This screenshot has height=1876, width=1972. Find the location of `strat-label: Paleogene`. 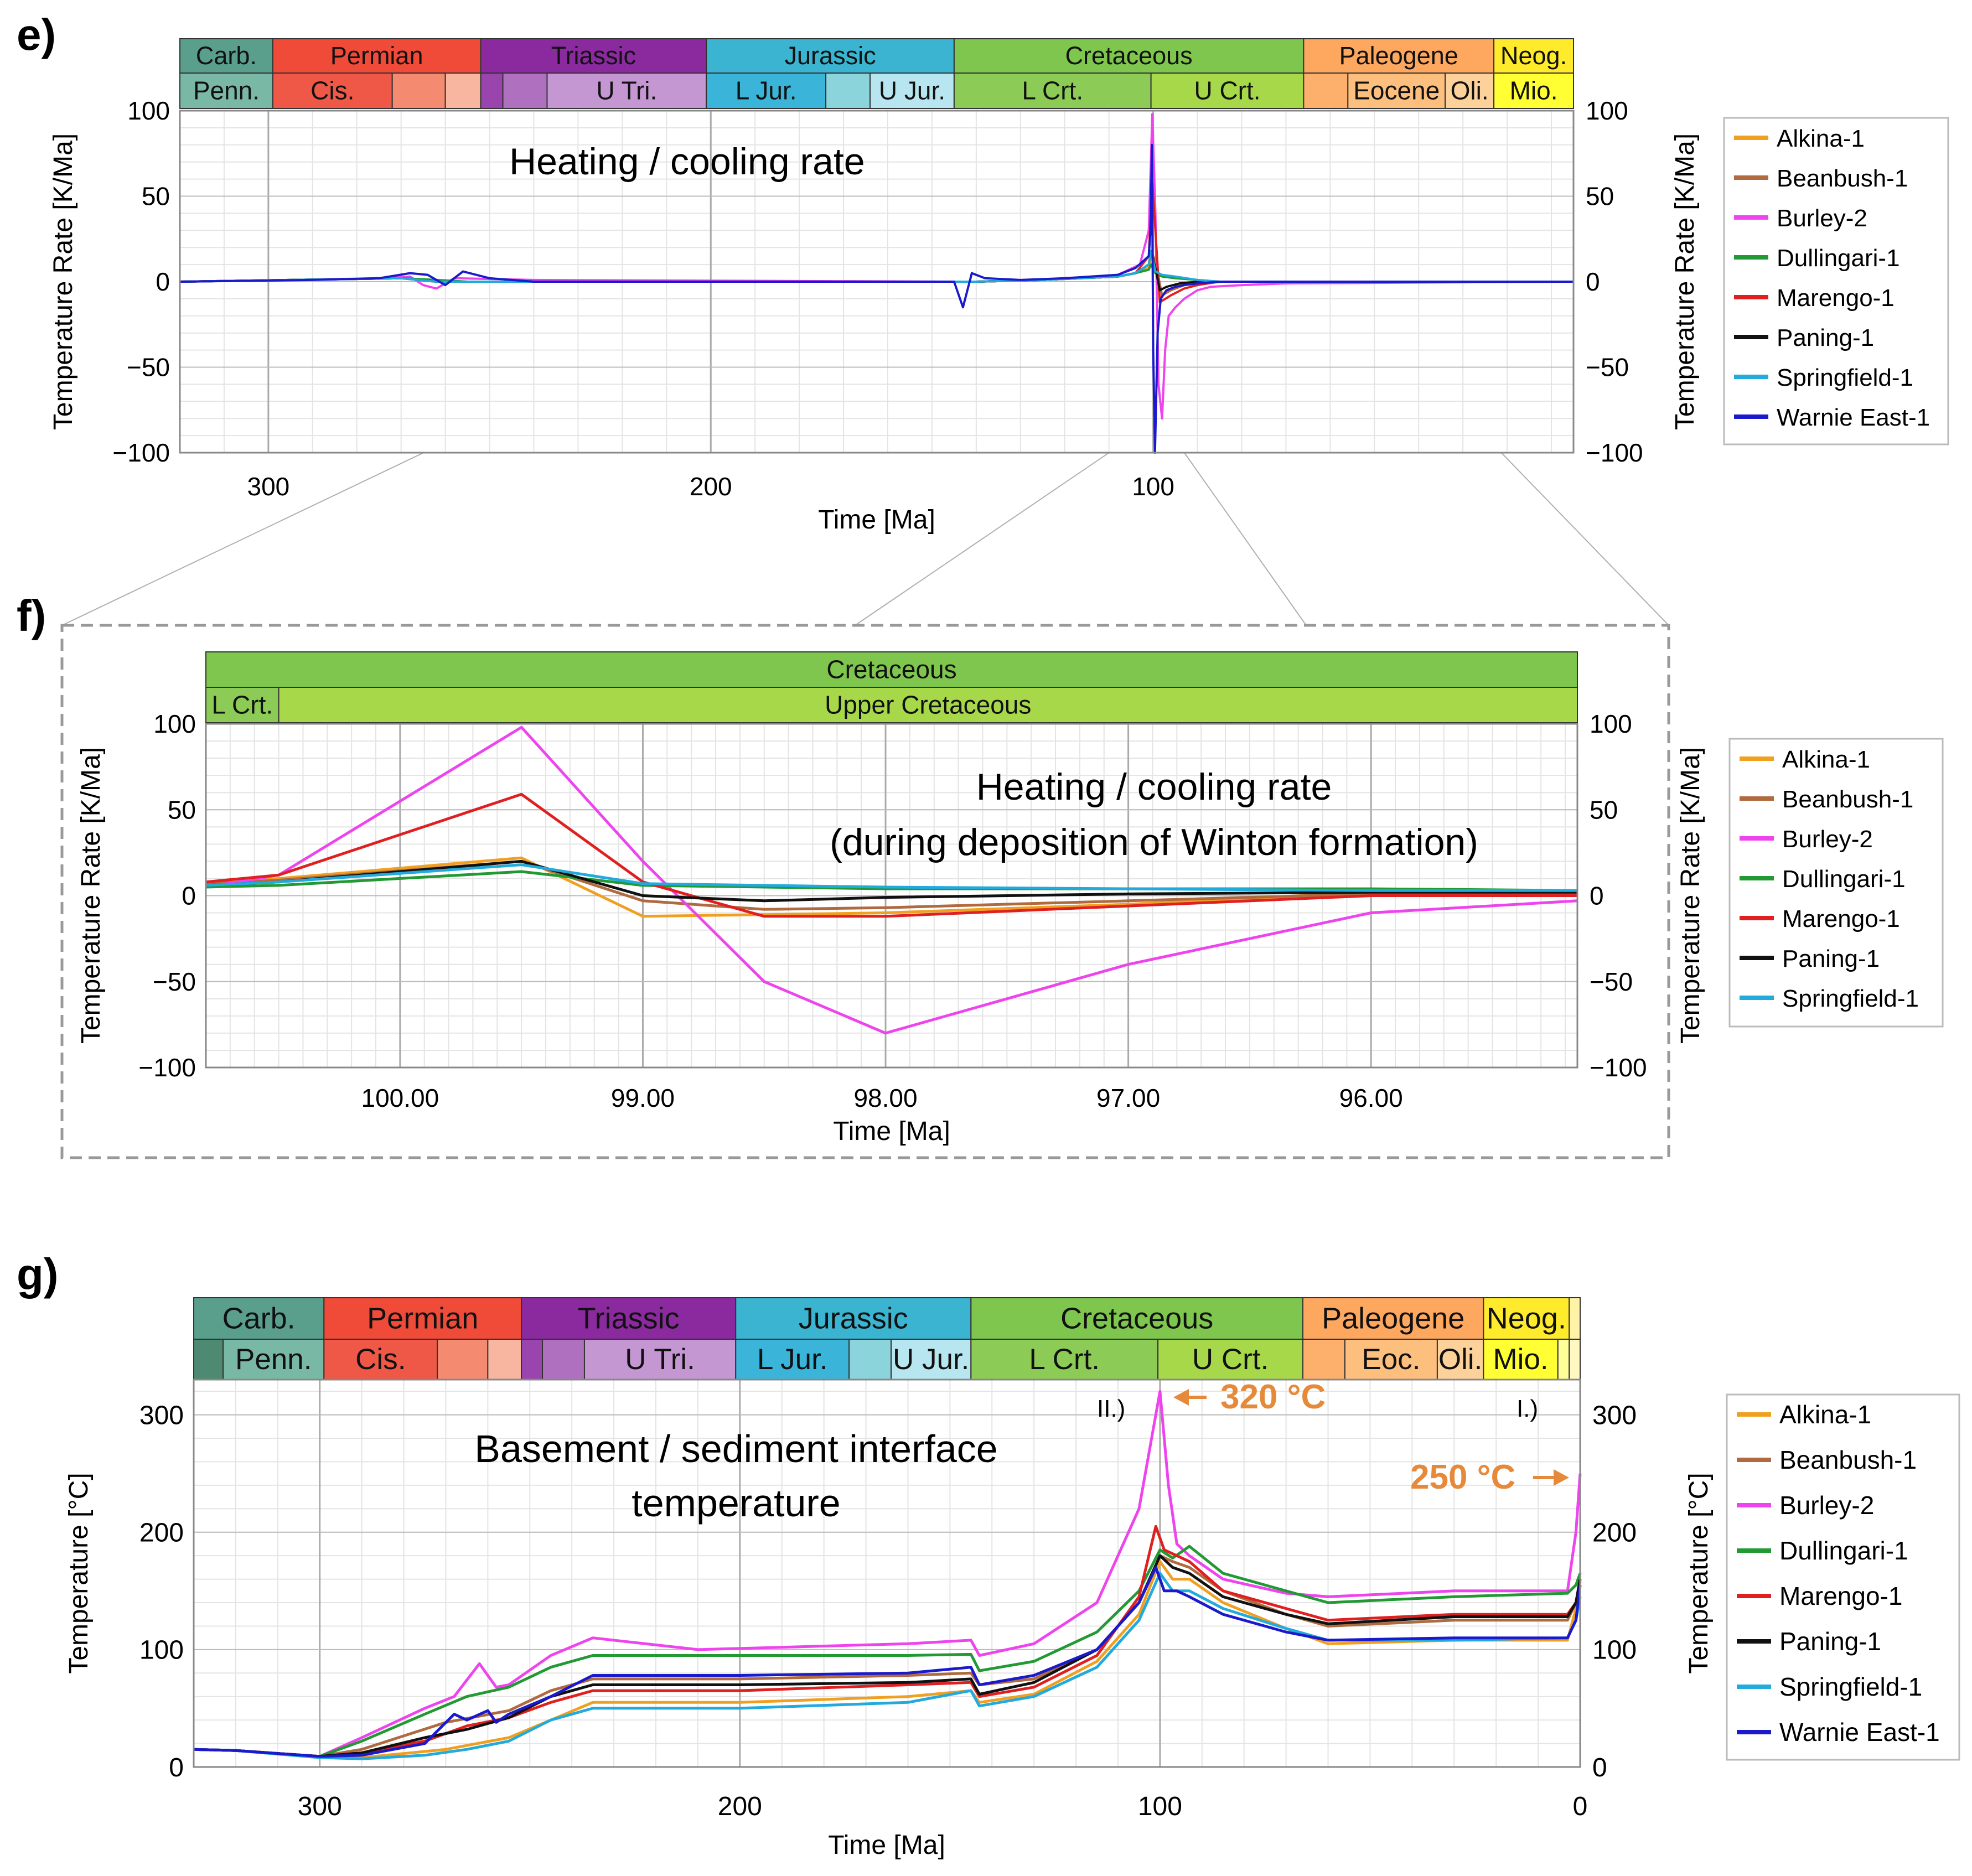

strat-label: Paleogene is located at coordinates (1393, 1318).